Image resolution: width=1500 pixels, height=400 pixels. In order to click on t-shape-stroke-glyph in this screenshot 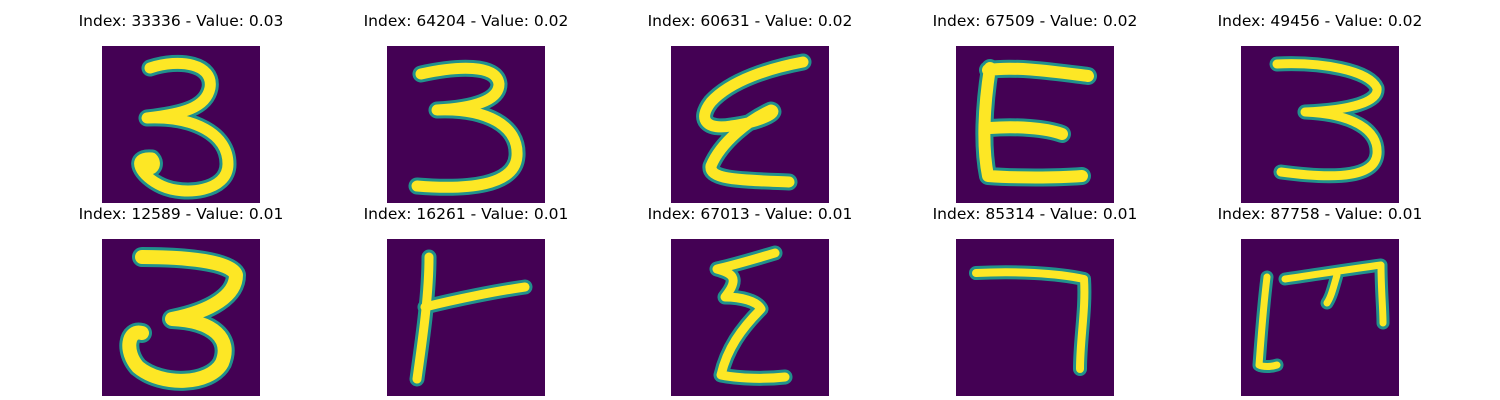, I will do `click(466, 317)`.